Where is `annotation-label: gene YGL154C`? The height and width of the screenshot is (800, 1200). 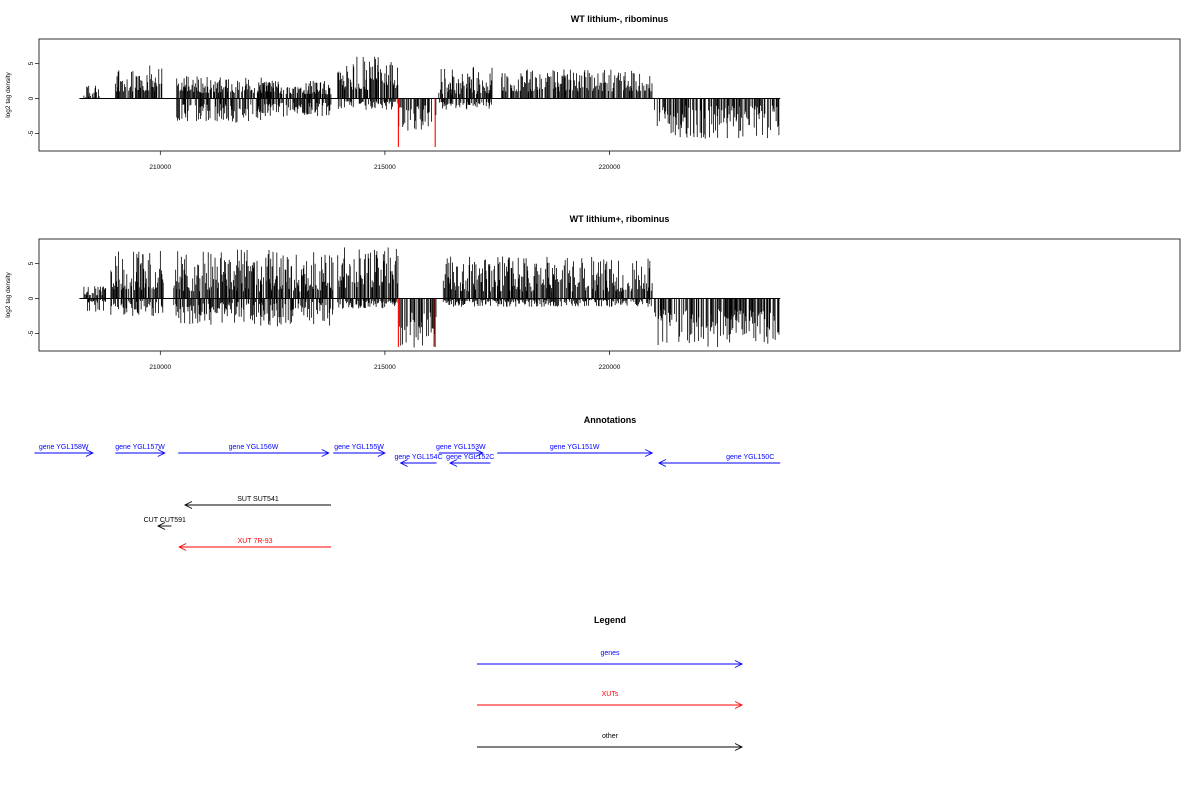 annotation-label: gene YGL154C is located at coordinates (419, 457).